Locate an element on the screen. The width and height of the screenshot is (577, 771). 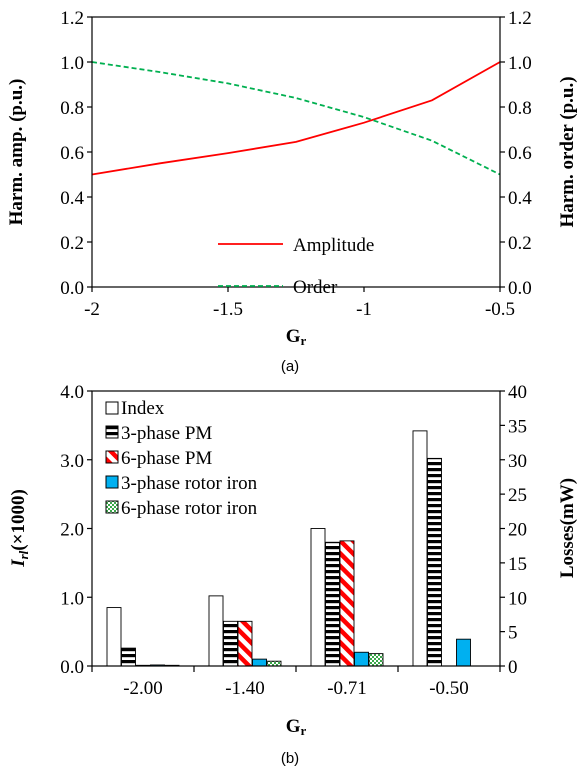
chart-b-x-label: Gr is located at coordinates (296, 727).